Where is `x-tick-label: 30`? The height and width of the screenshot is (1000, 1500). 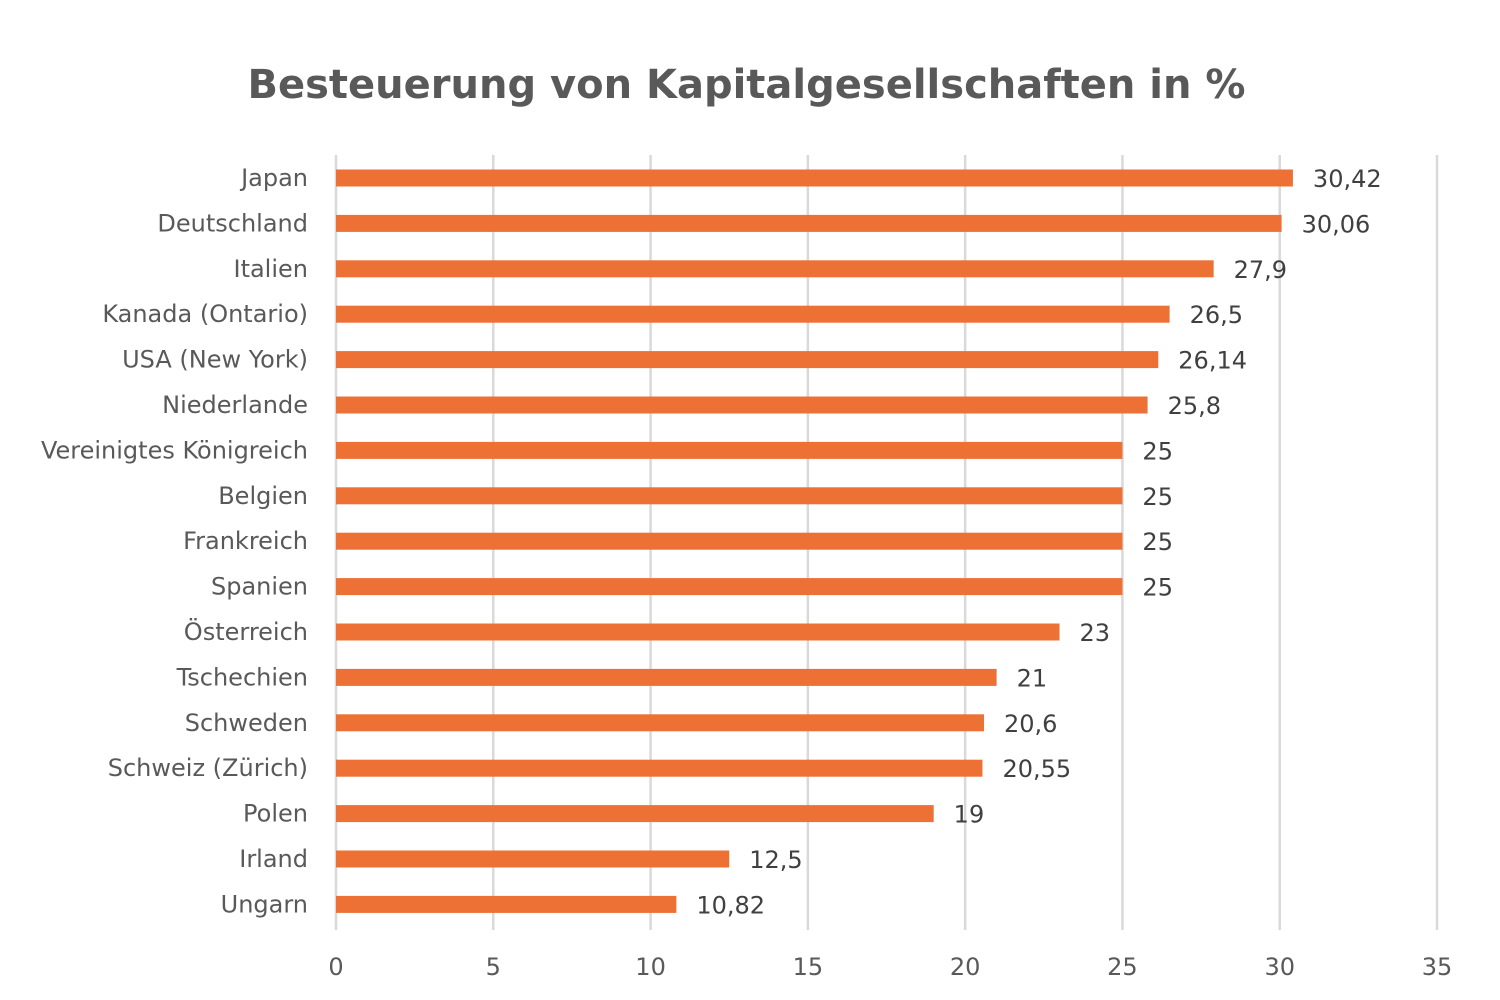 x-tick-label: 30 is located at coordinates (1279, 967).